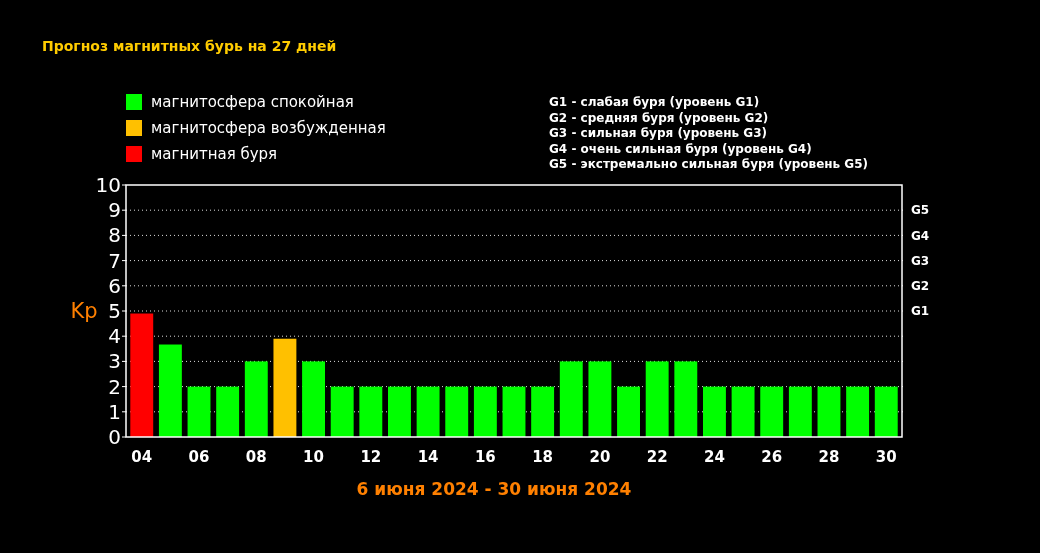 The height and width of the screenshot is (553, 1040). Describe the element at coordinates (114, 210) in the screenshot. I see `y-tick-label: 9` at that location.